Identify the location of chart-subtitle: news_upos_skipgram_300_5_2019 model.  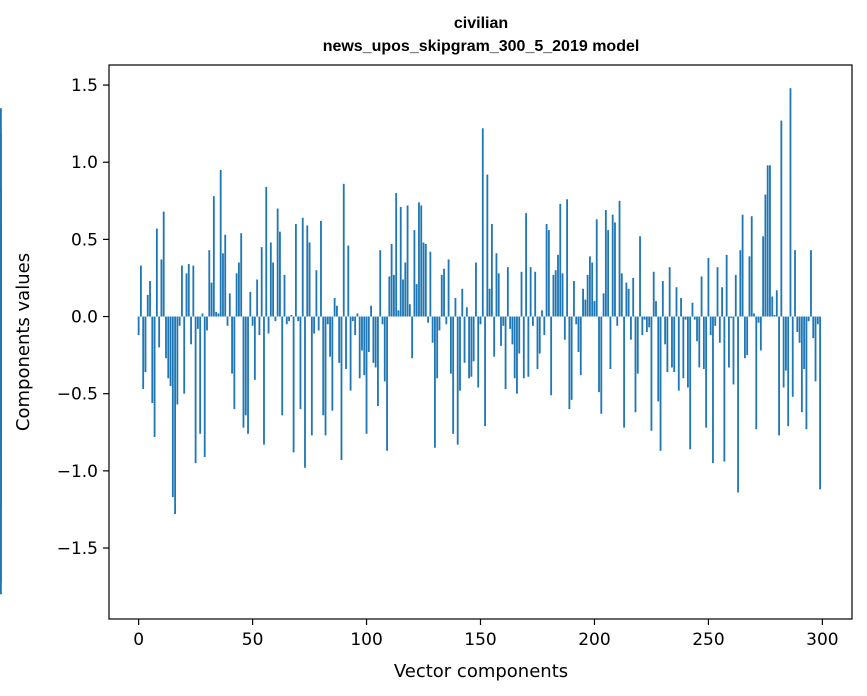
(481, 46).